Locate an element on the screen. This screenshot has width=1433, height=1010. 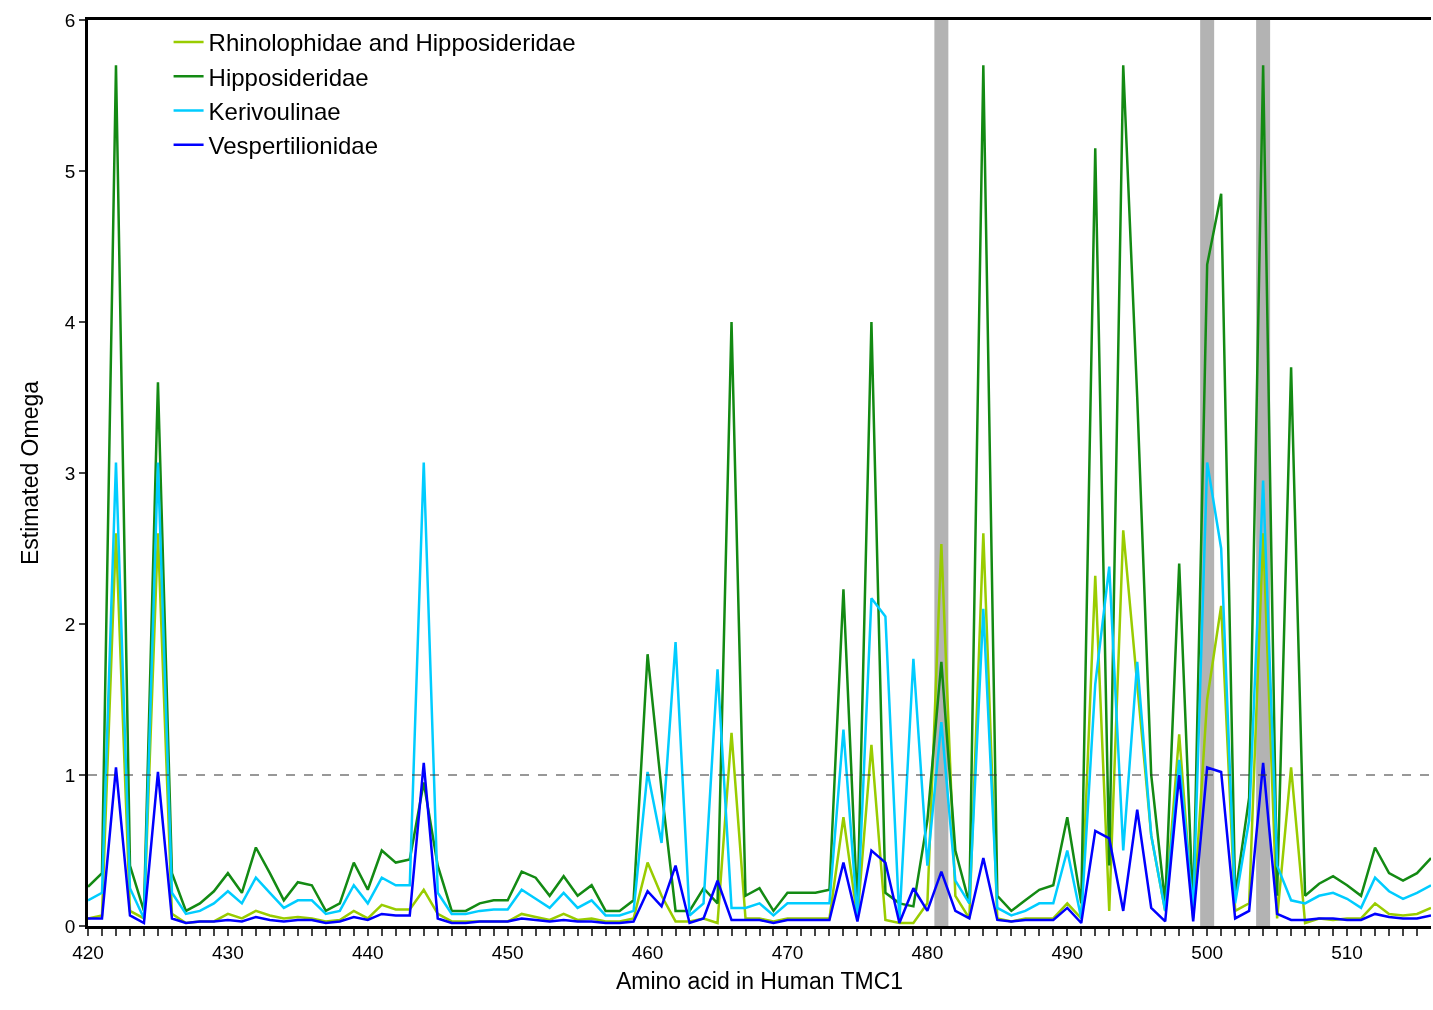
legend-label: Rhinolophidae and Hipposideridae is located at coordinates (392, 43).